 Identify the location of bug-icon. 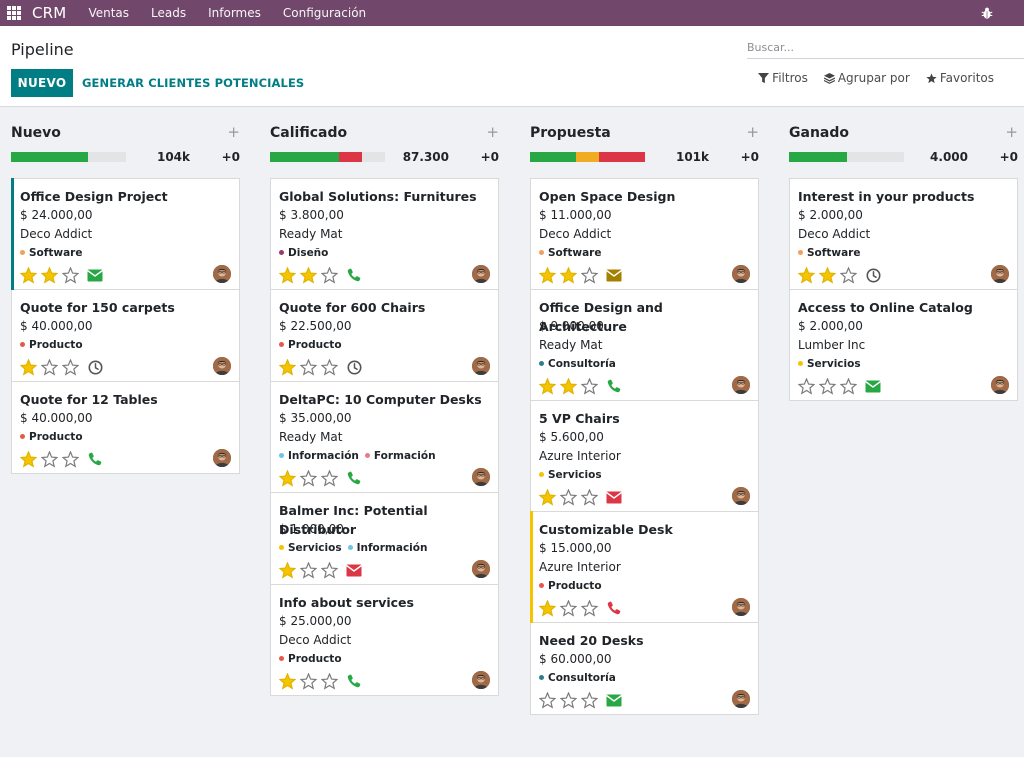
(987, 13).